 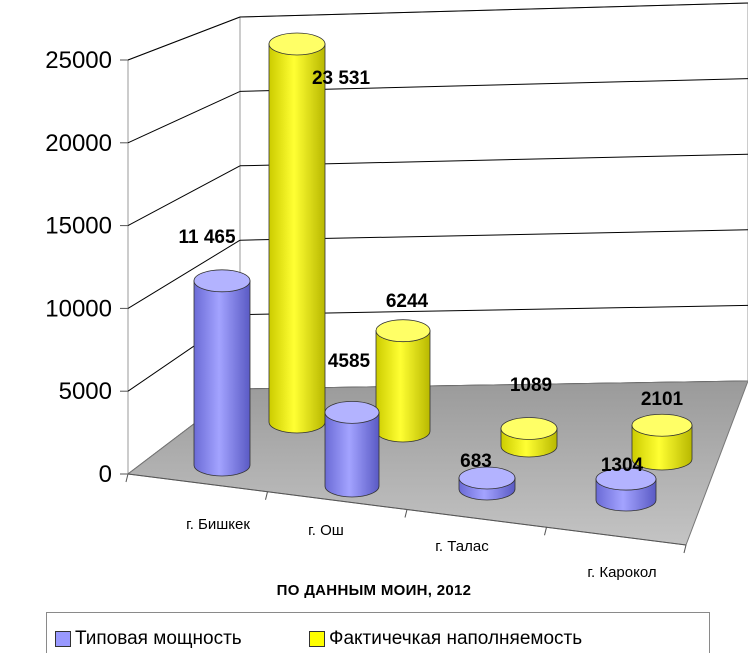 What do you see at coordinates (105, 474) in the screenshot?
I see `y-tick-label: 0` at bounding box center [105, 474].